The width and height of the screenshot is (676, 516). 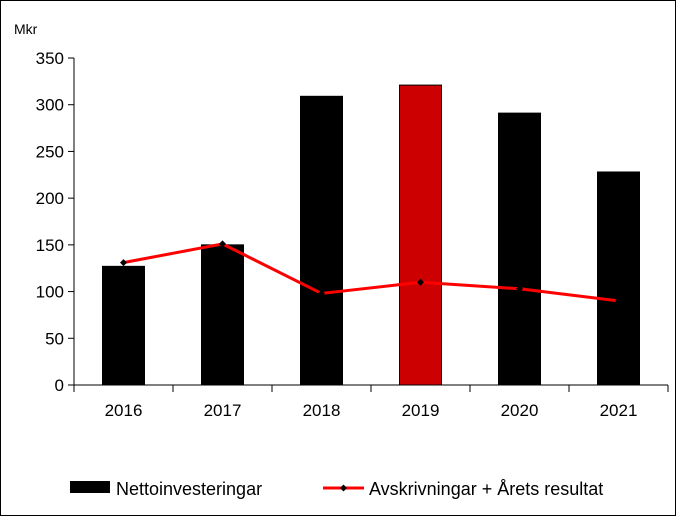 What do you see at coordinates (59, 385) in the screenshot?
I see `y-tick-label: 0` at bounding box center [59, 385].